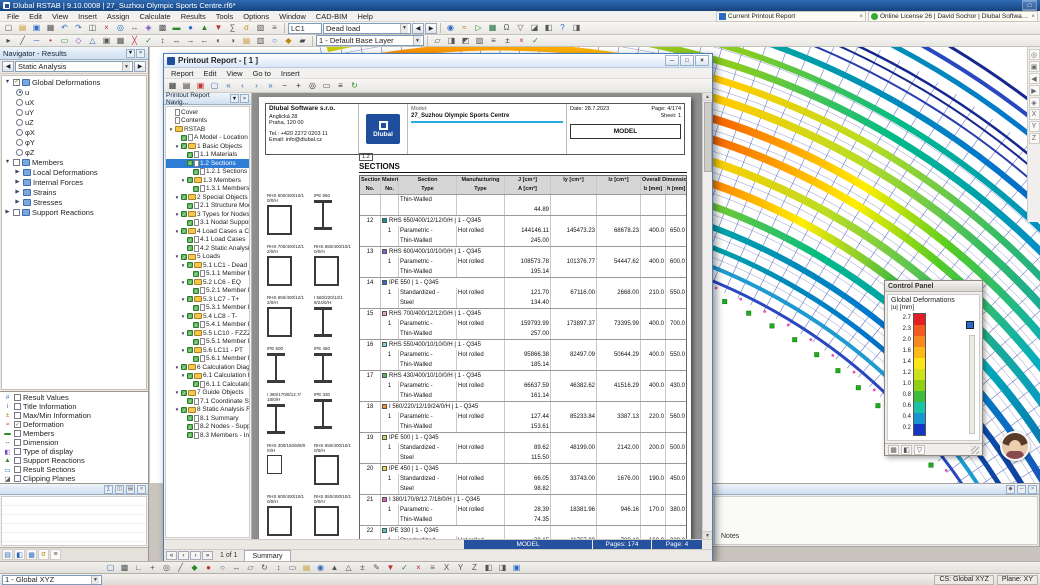  Describe the element at coordinates (707, 137) in the screenshot. I see `scrollbar-thumb` at that location.